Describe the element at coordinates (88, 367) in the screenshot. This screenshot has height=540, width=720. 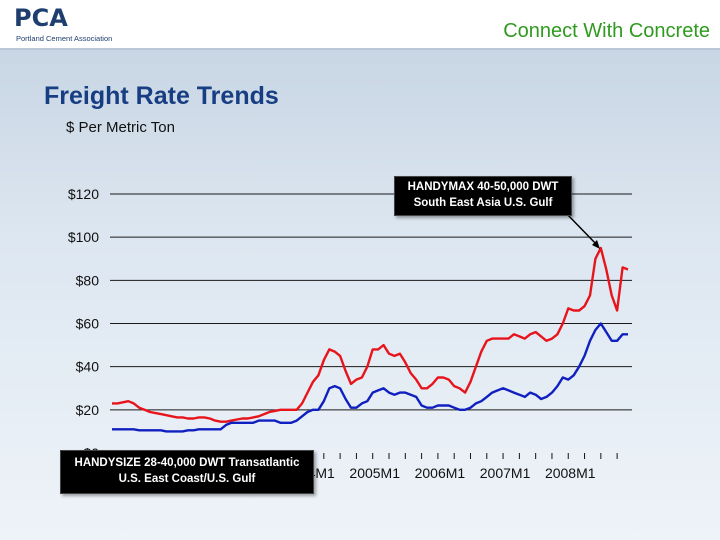
I see `y-tick-label: $40` at that location.